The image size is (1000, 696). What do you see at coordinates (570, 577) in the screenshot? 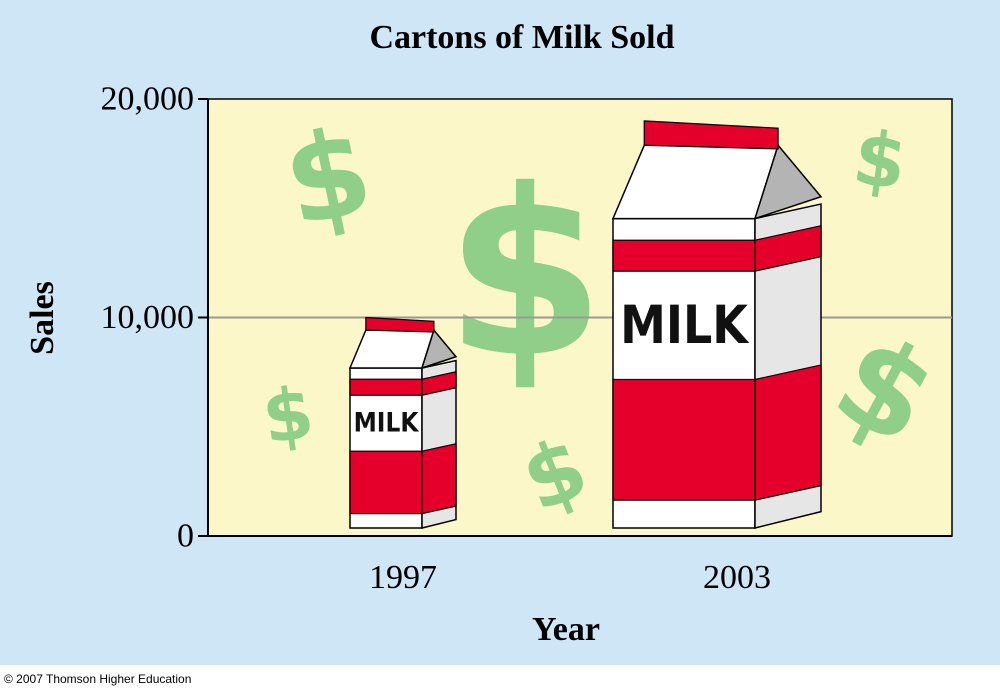
I see `x-axis: 1997 2003` at bounding box center [570, 577].